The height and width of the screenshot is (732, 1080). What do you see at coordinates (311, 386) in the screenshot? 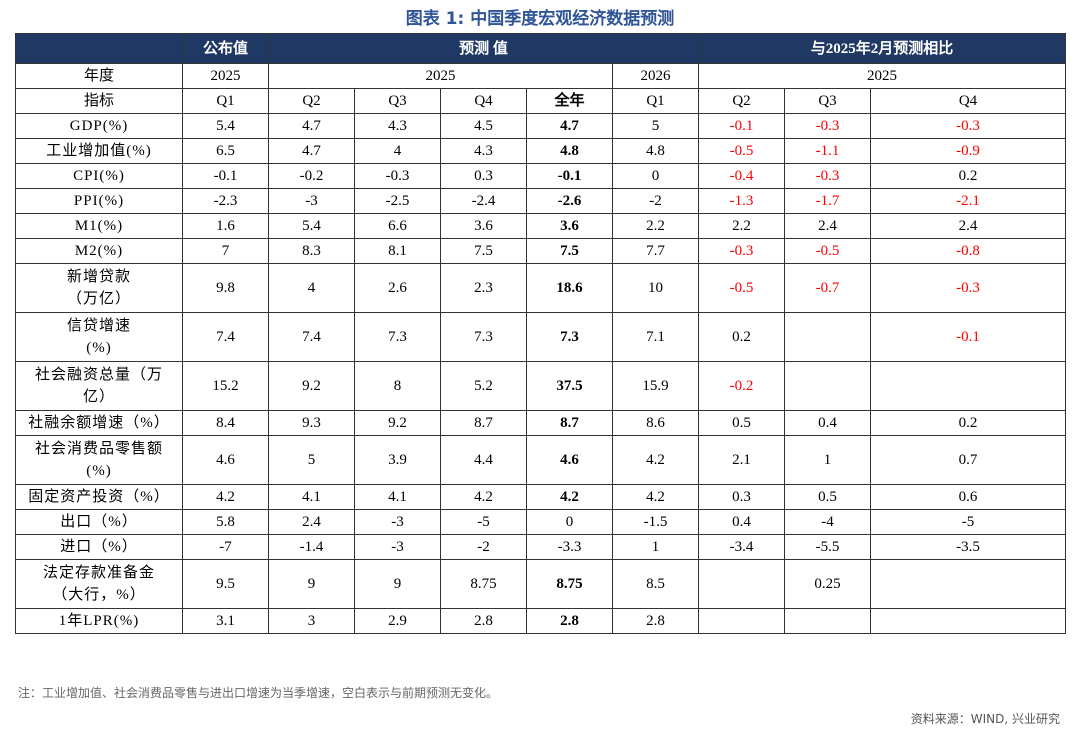
I see `value-cell: 9.2` at bounding box center [311, 386].